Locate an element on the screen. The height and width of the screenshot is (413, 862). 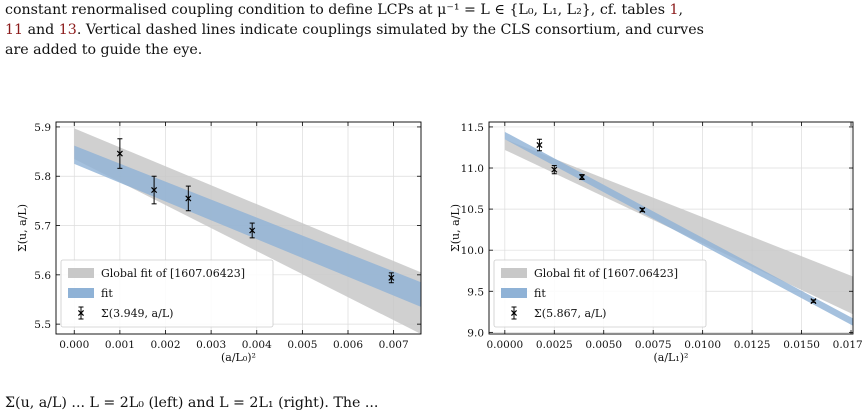
x-tick-label: 0.006 is located at coordinates (348, 345).